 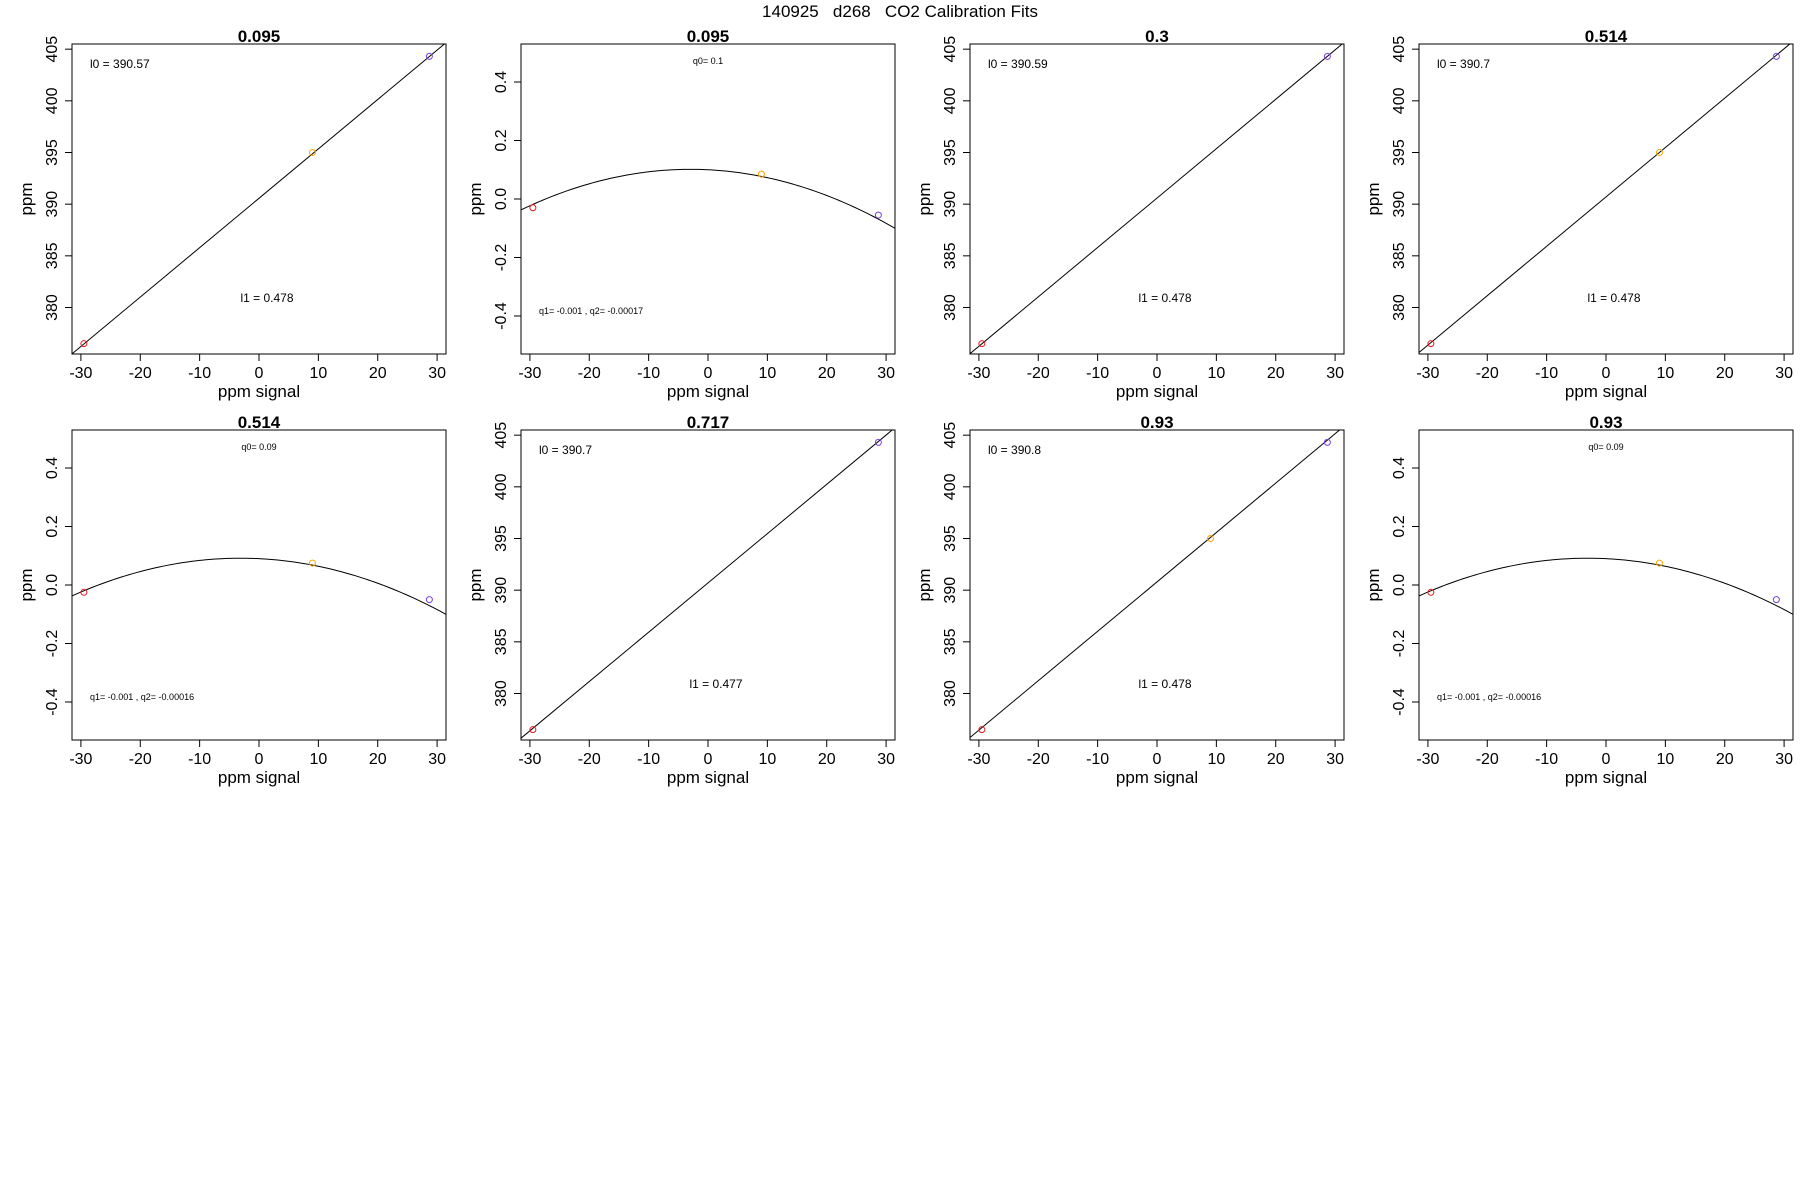 What do you see at coordinates (708, 422) in the screenshot?
I see `plot-title: 0.717` at bounding box center [708, 422].